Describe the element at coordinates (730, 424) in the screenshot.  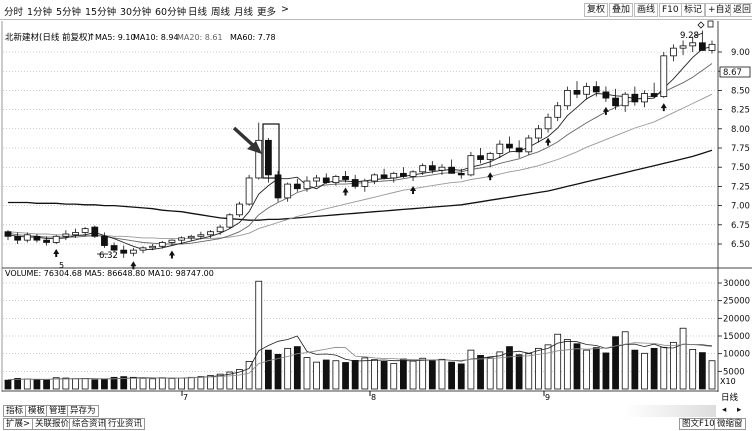
I see `mini-window-button: 微缩窗` at that location.